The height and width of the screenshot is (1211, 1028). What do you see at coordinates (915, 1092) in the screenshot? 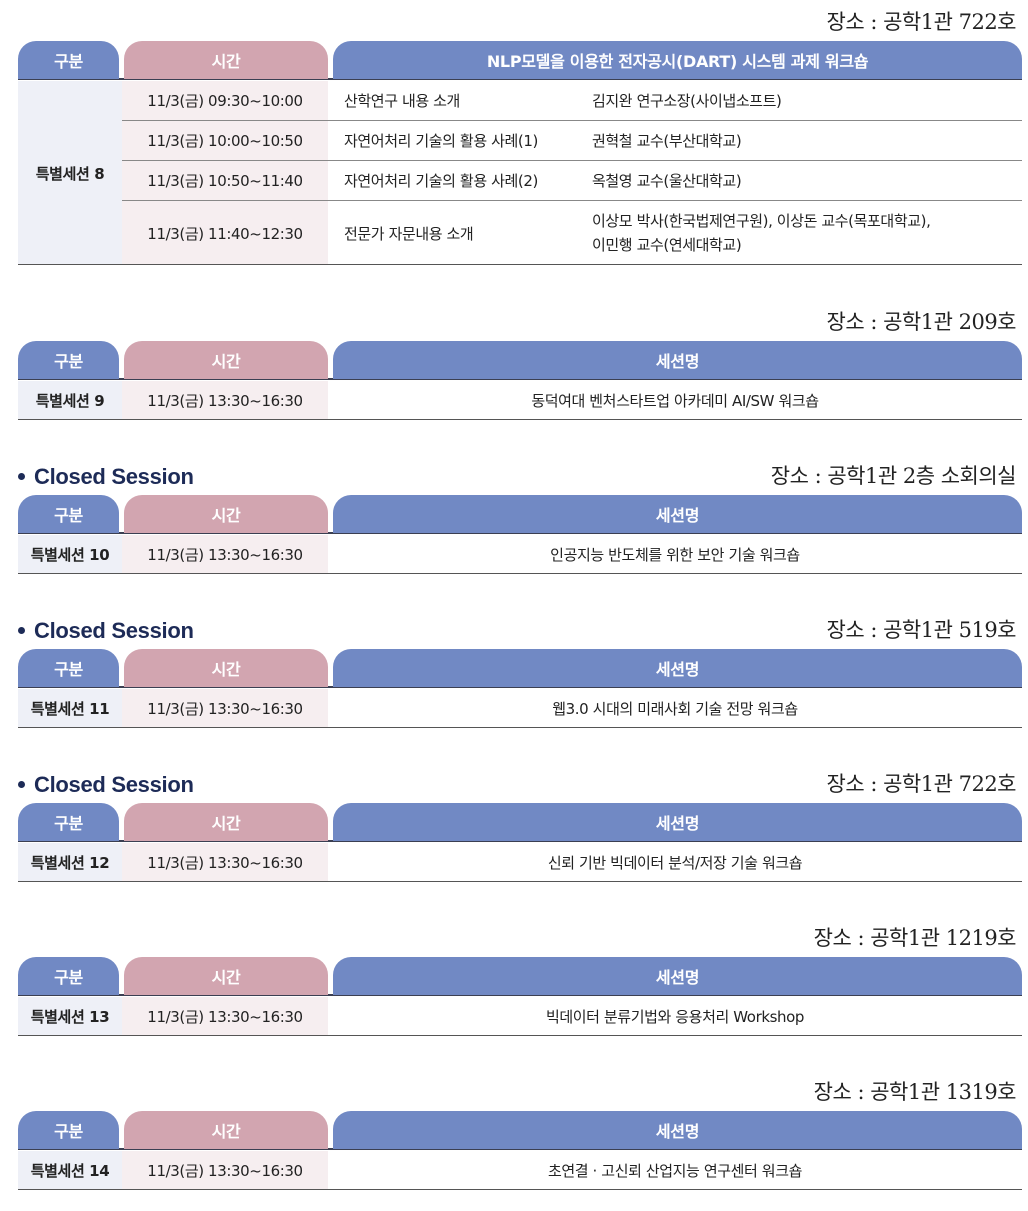
I see `location-label: 장소 : 공학1관 1319호` at bounding box center [915, 1092].